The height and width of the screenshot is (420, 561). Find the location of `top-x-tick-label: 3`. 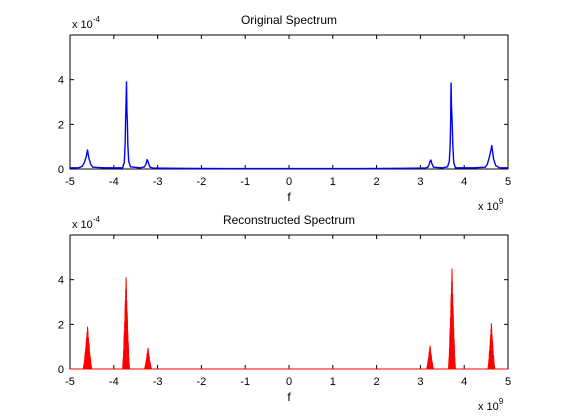

top-x-tick-label: 3 is located at coordinates (420, 182).